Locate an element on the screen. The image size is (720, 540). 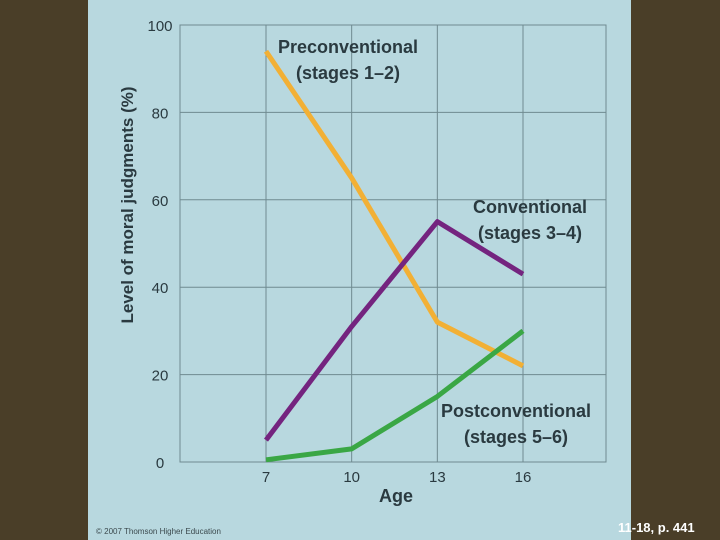
series-label: (stages 3–4) is located at coordinates (530, 233).